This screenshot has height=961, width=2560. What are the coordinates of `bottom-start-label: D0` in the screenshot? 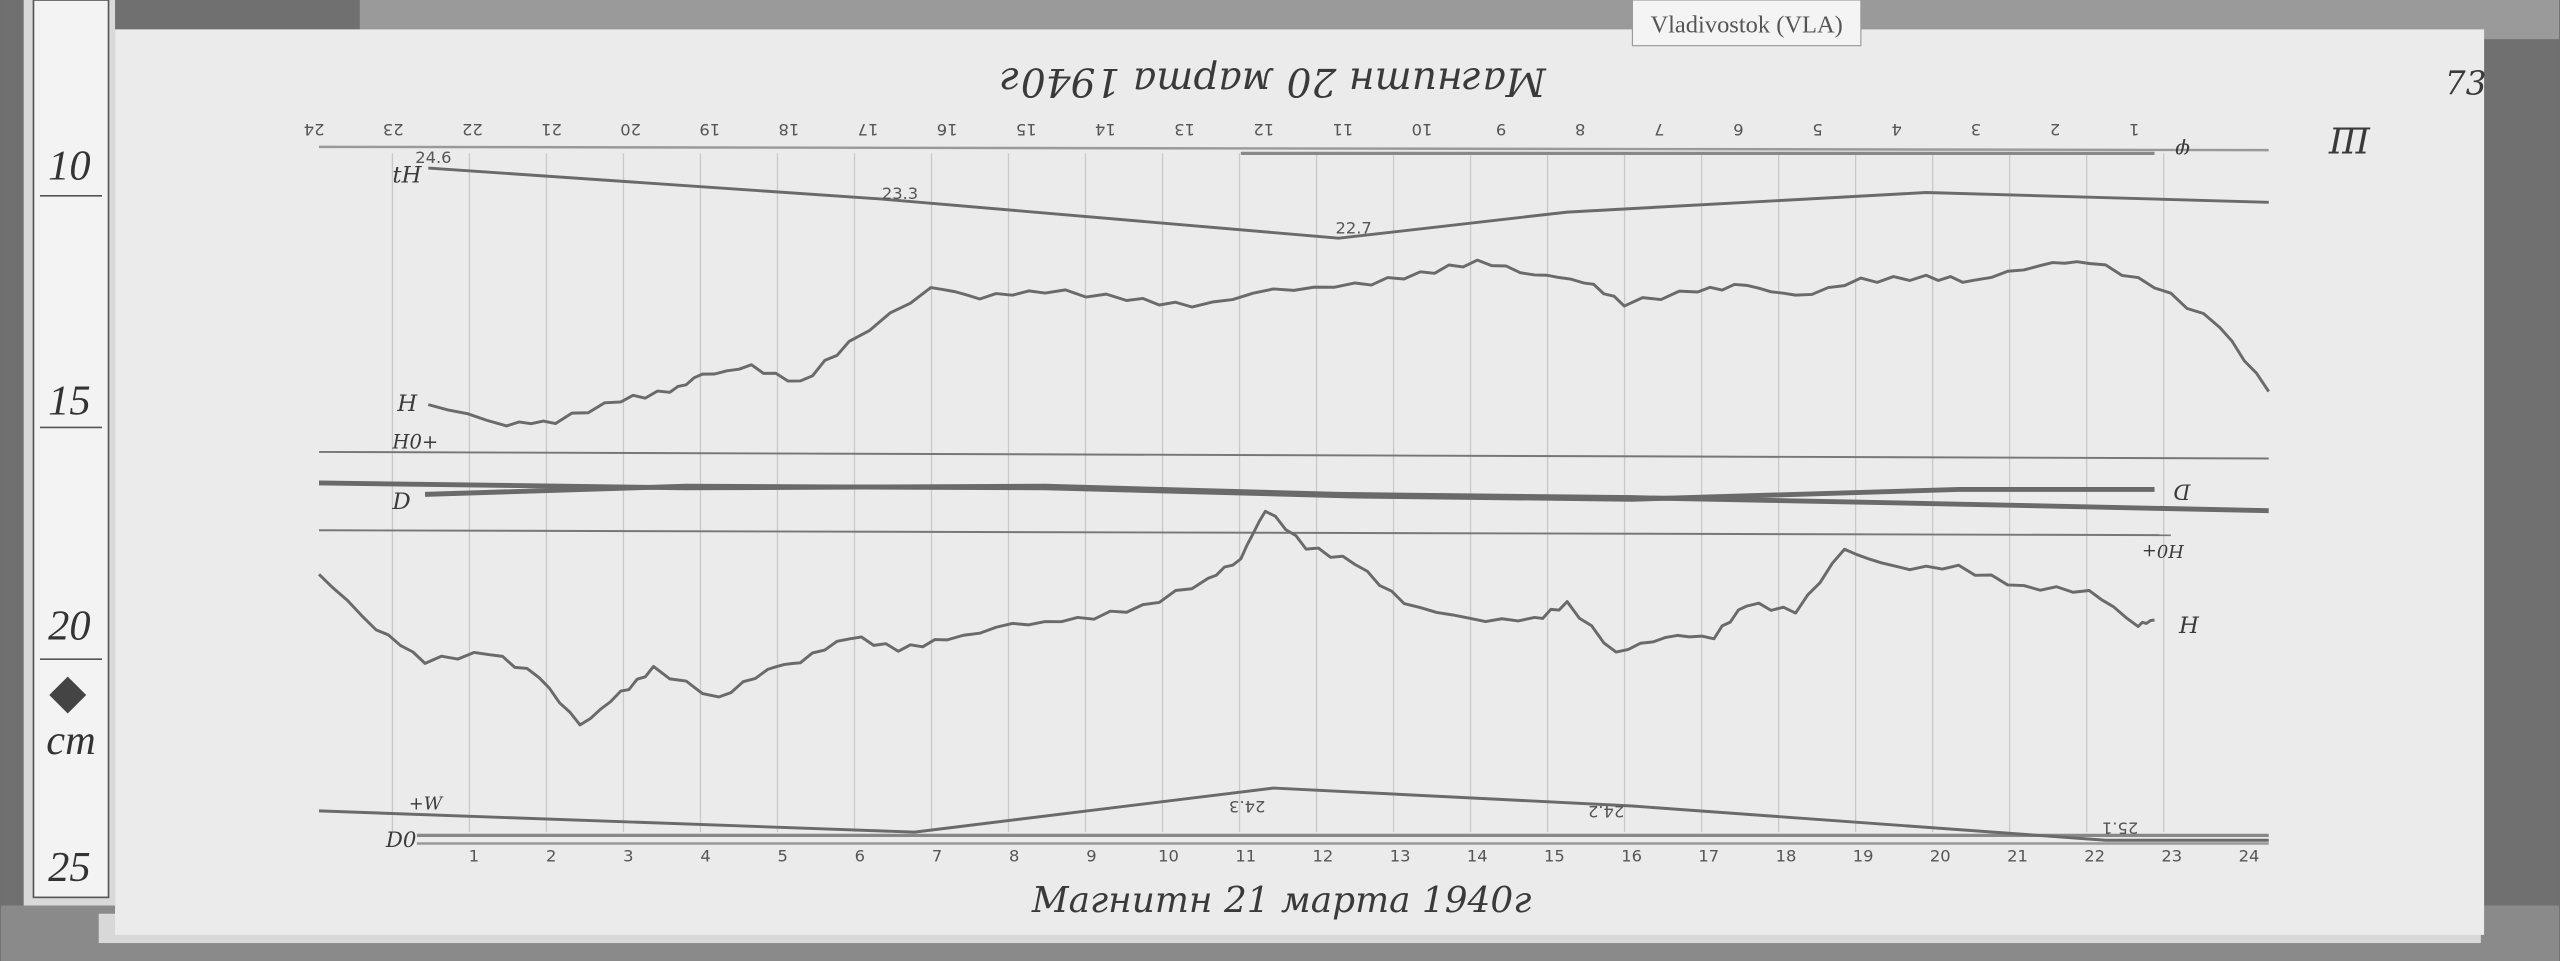 It's located at (401, 840).